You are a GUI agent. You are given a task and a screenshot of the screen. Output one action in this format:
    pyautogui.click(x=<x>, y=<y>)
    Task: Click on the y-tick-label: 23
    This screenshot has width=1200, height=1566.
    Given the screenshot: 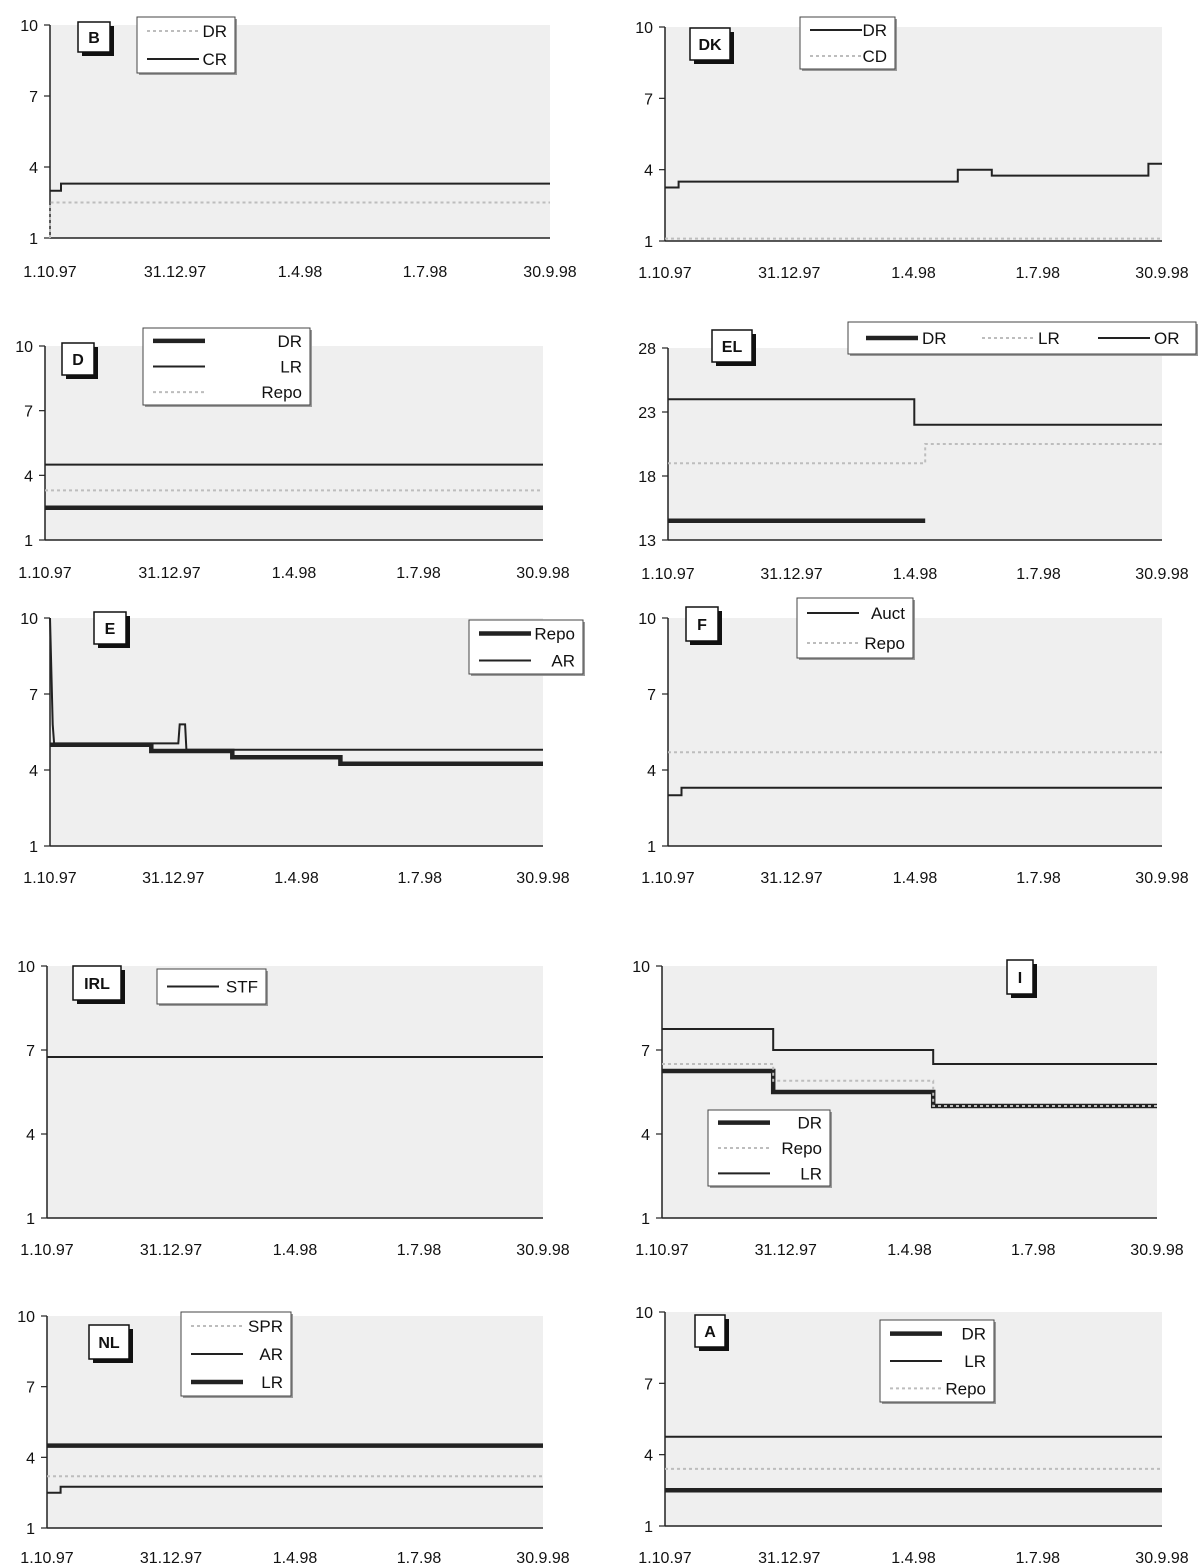 What is the action you would take?
    pyautogui.click(x=647, y=413)
    